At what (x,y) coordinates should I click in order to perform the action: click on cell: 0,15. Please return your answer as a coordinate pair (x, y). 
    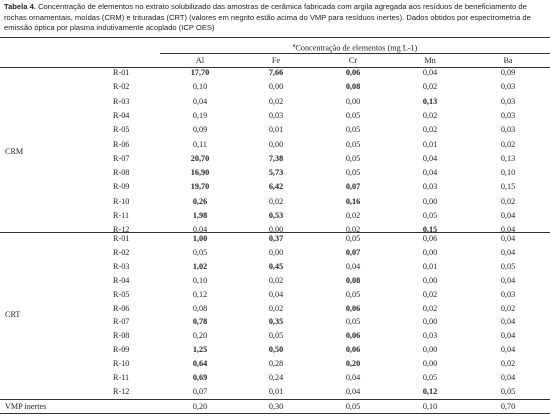
    Looking at the image, I should click on (430, 230).